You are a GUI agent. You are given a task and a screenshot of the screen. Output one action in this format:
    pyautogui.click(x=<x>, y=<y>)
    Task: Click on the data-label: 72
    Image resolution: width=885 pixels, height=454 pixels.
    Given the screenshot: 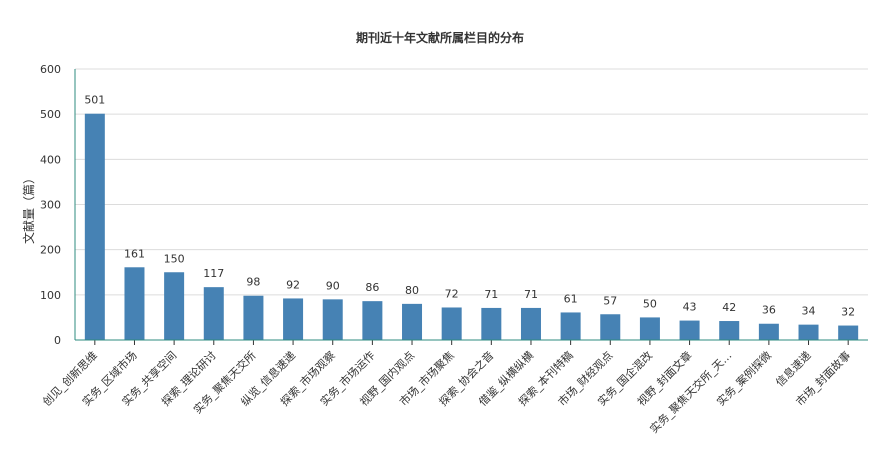 What is the action you would take?
    pyautogui.click(x=452, y=293)
    